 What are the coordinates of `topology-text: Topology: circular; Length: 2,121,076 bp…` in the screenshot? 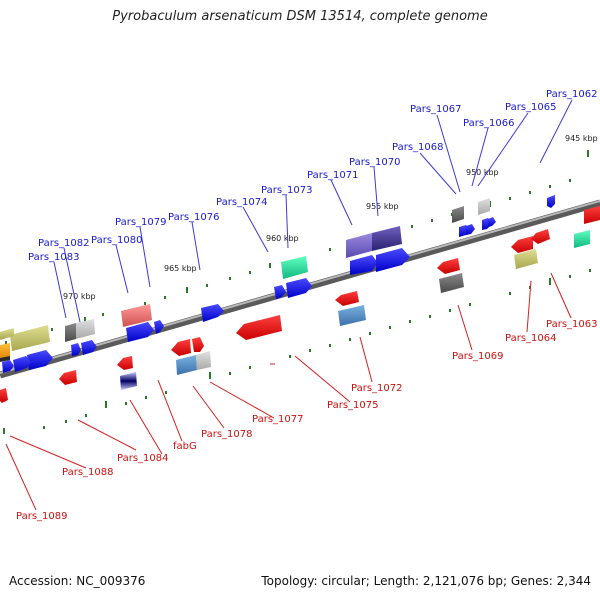 It's located at (426, 581).